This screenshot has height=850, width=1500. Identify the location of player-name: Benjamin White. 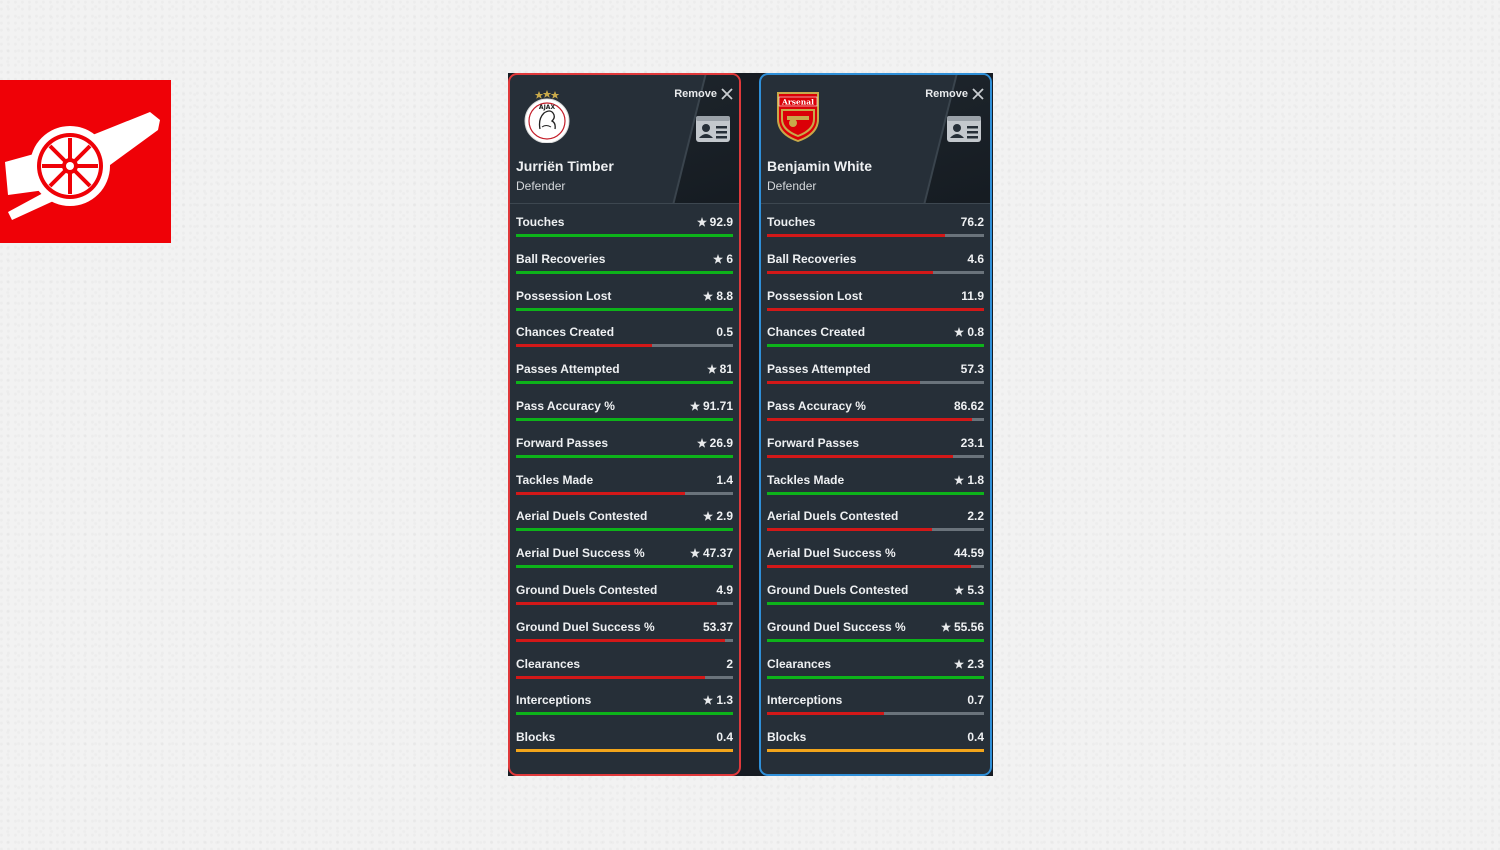
(820, 166).